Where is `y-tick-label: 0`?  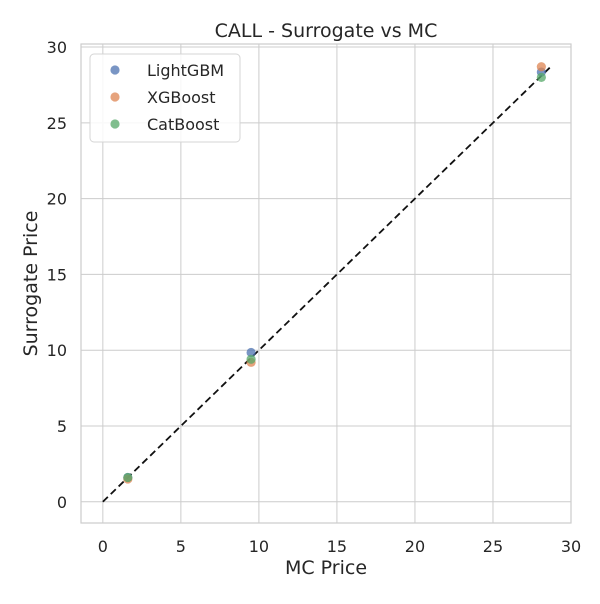 y-tick-label: 0 is located at coordinates (62, 502).